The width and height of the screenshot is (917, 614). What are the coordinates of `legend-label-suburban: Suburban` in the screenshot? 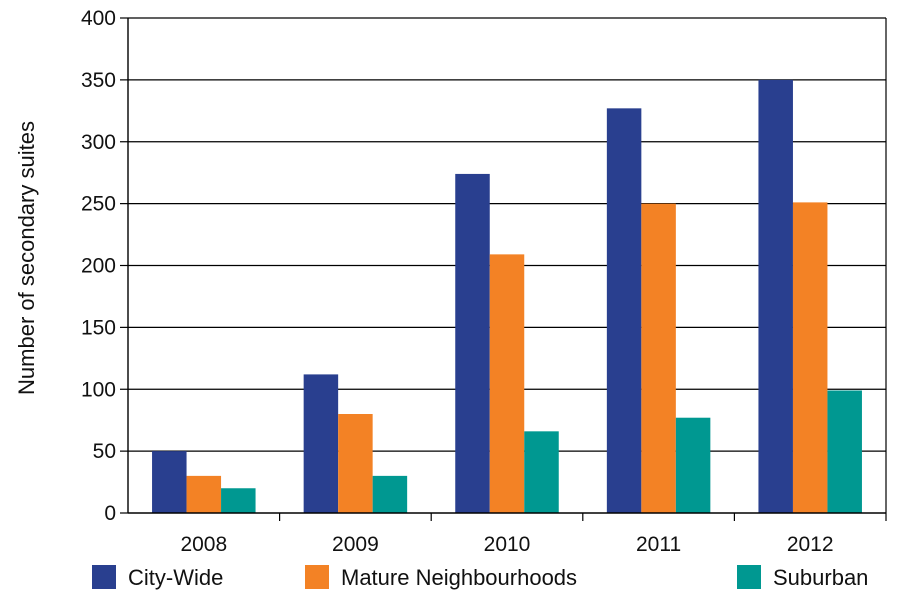 It's located at (820, 577).